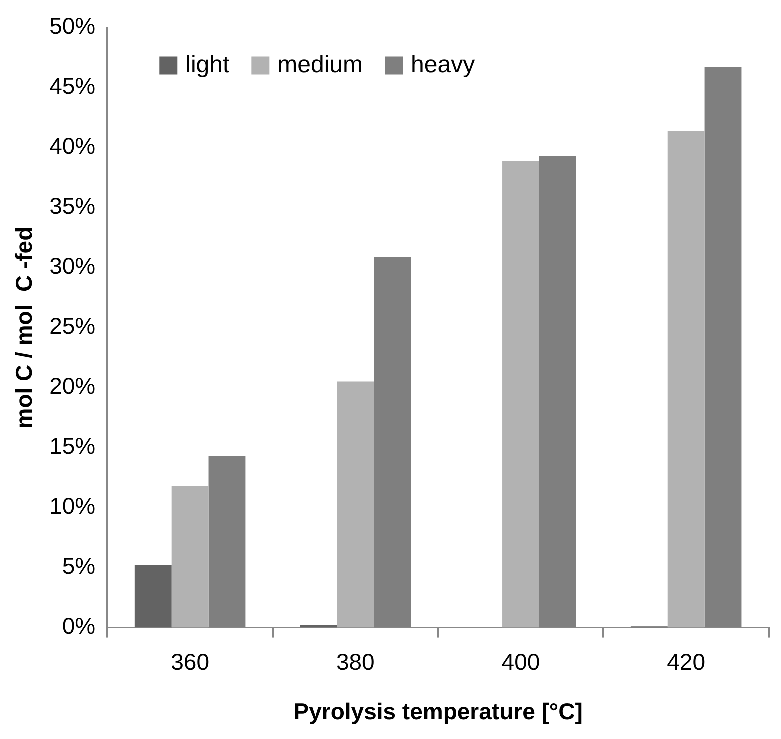  Describe the element at coordinates (355, 661) in the screenshot. I see `x-tick-label: 380` at that location.